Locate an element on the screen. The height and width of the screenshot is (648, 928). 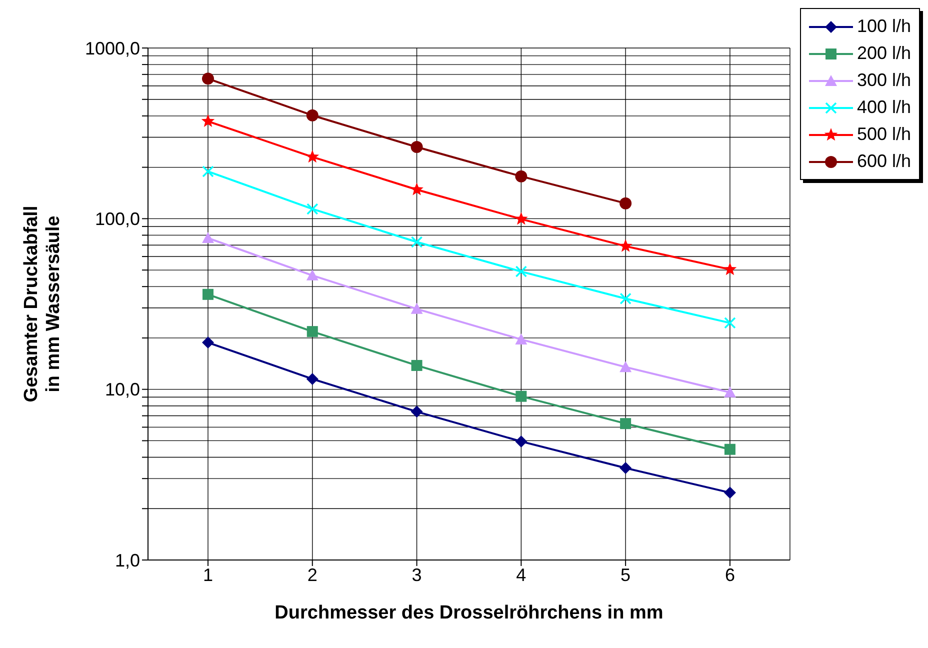
y-tick-label: 1,0 is located at coordinates (127, 560).